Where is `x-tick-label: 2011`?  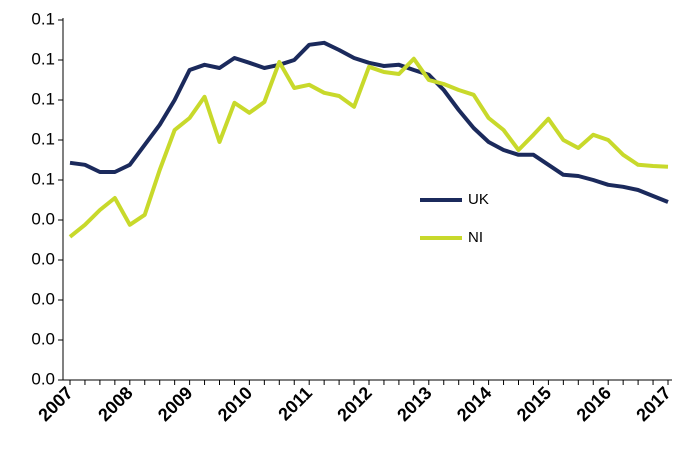
x-tick-label: 2011 is located at coordinates (295, 404).